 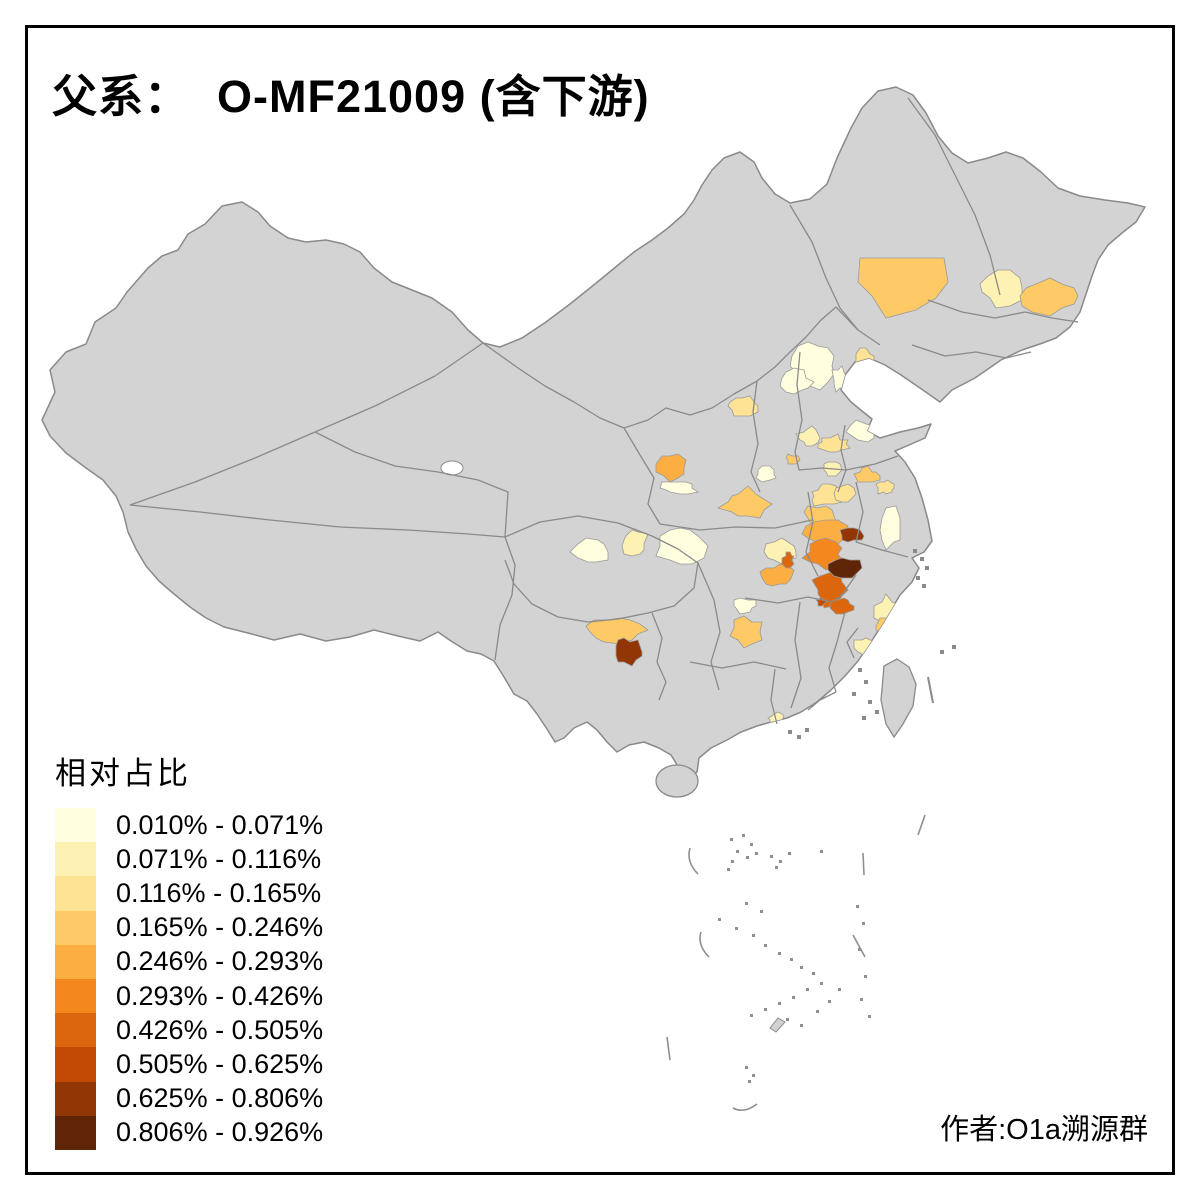 I want to click on offshore-islands, so click(x=805, y=673).